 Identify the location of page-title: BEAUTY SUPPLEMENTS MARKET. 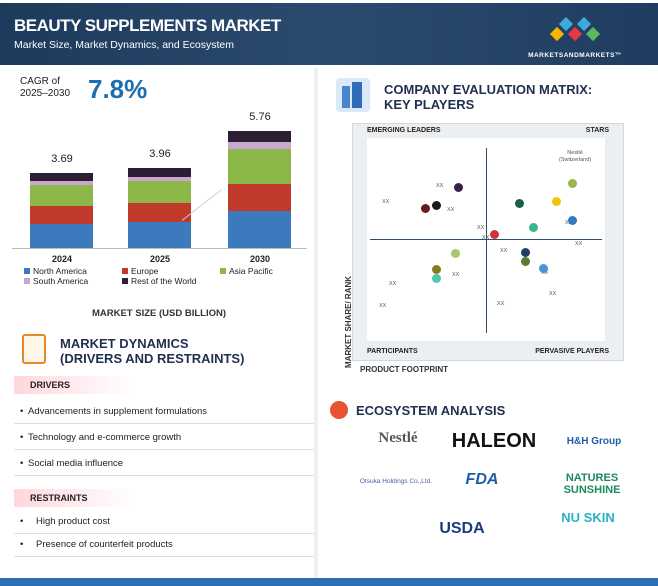
(147, 25).